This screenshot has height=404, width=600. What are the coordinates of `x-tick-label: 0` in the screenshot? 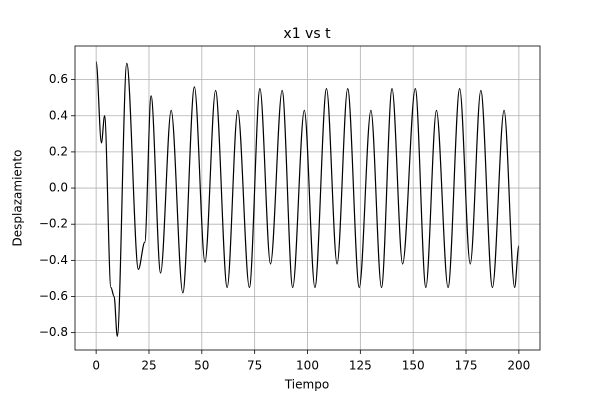 It's located at (96, 366).